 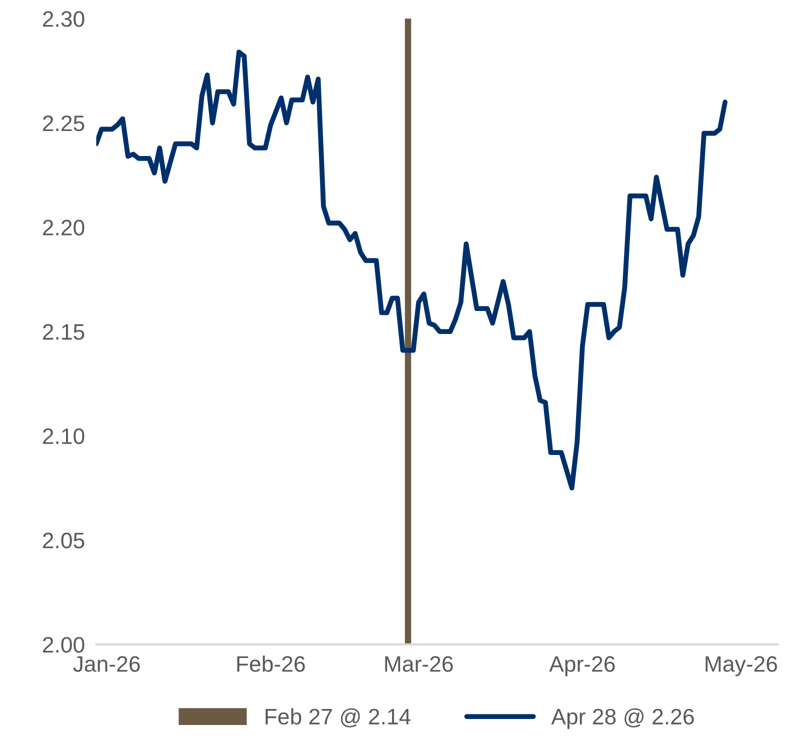 I want to click on y-tick-label: 2.05, so click(x=63, y=540).